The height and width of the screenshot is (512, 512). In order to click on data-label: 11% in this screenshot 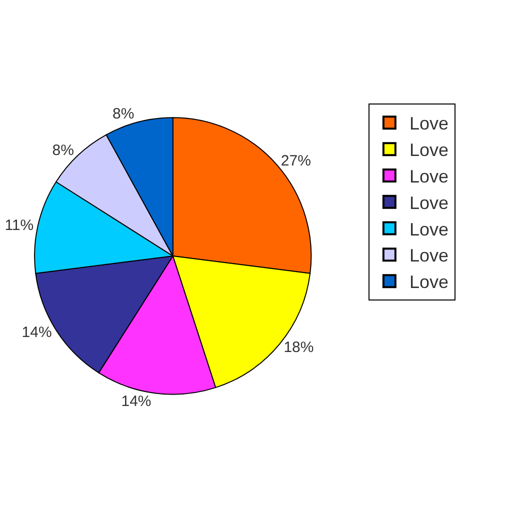, I will do `click(19, 225)`.